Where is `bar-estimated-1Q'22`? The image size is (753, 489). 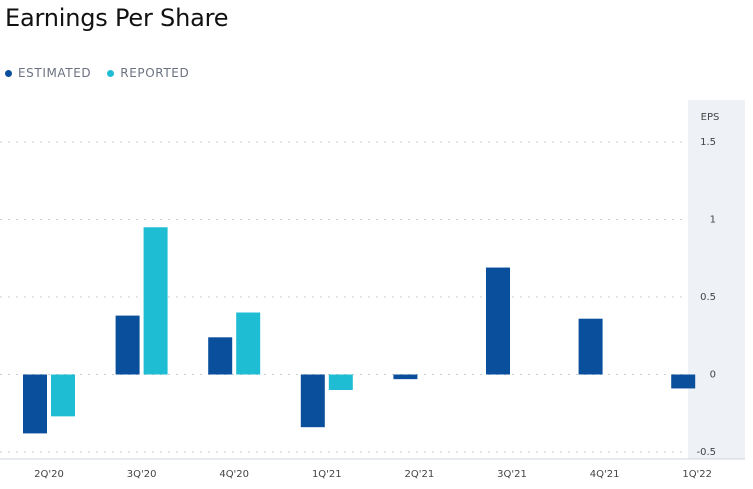 bar-estimated-1Q'22 is located at coordinates (683, 381).